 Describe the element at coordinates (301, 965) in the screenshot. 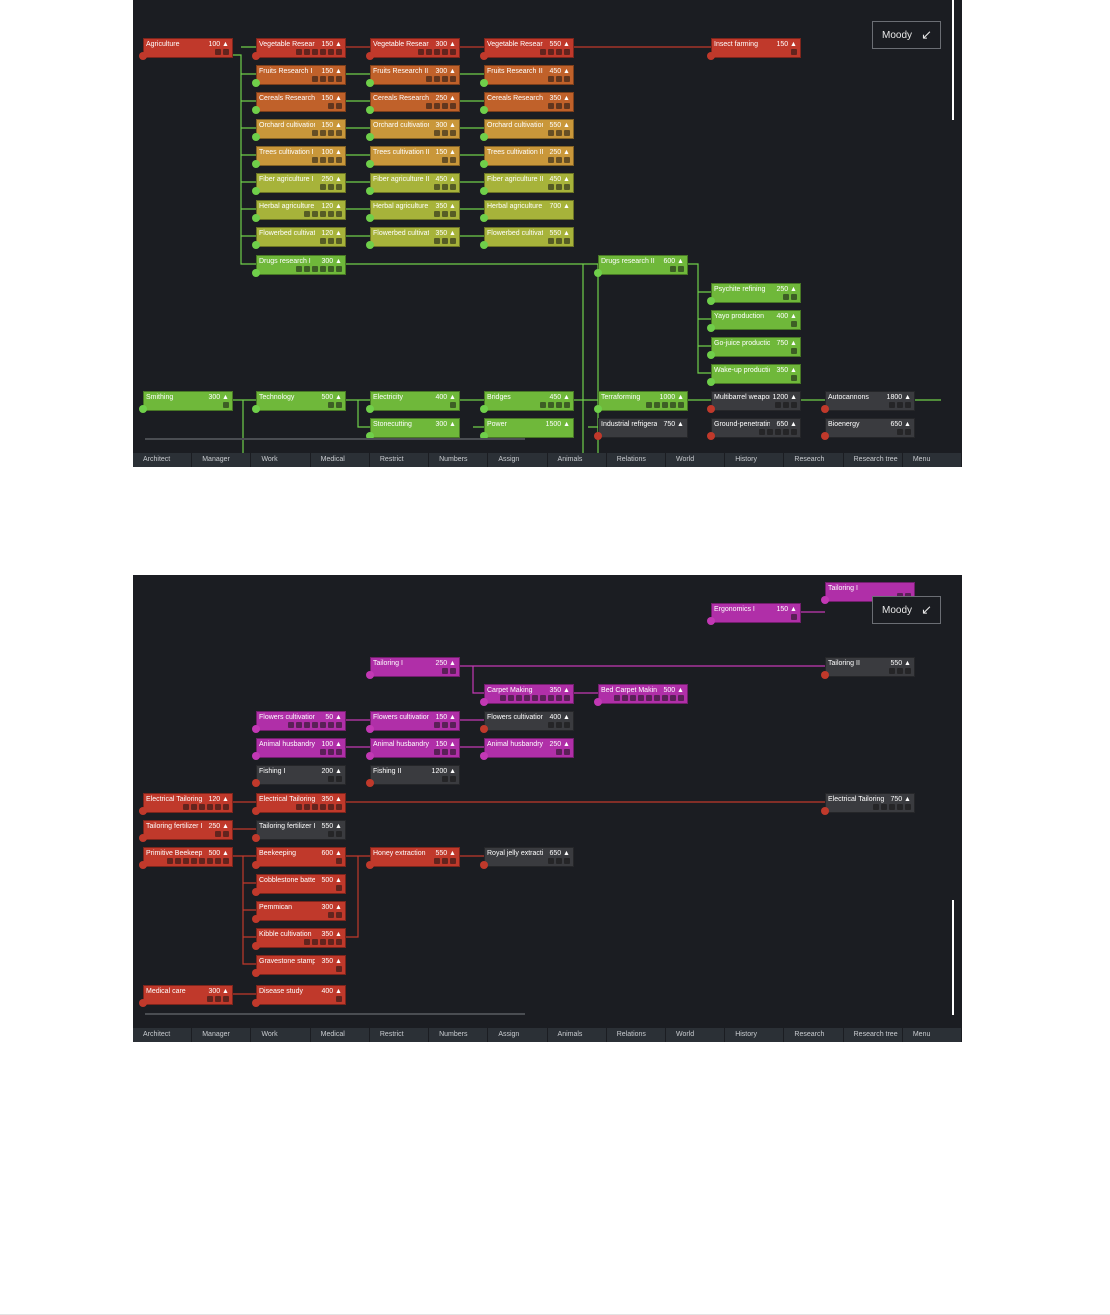

I see `research-node: Gravestone stamp 350 ▲` at that location.